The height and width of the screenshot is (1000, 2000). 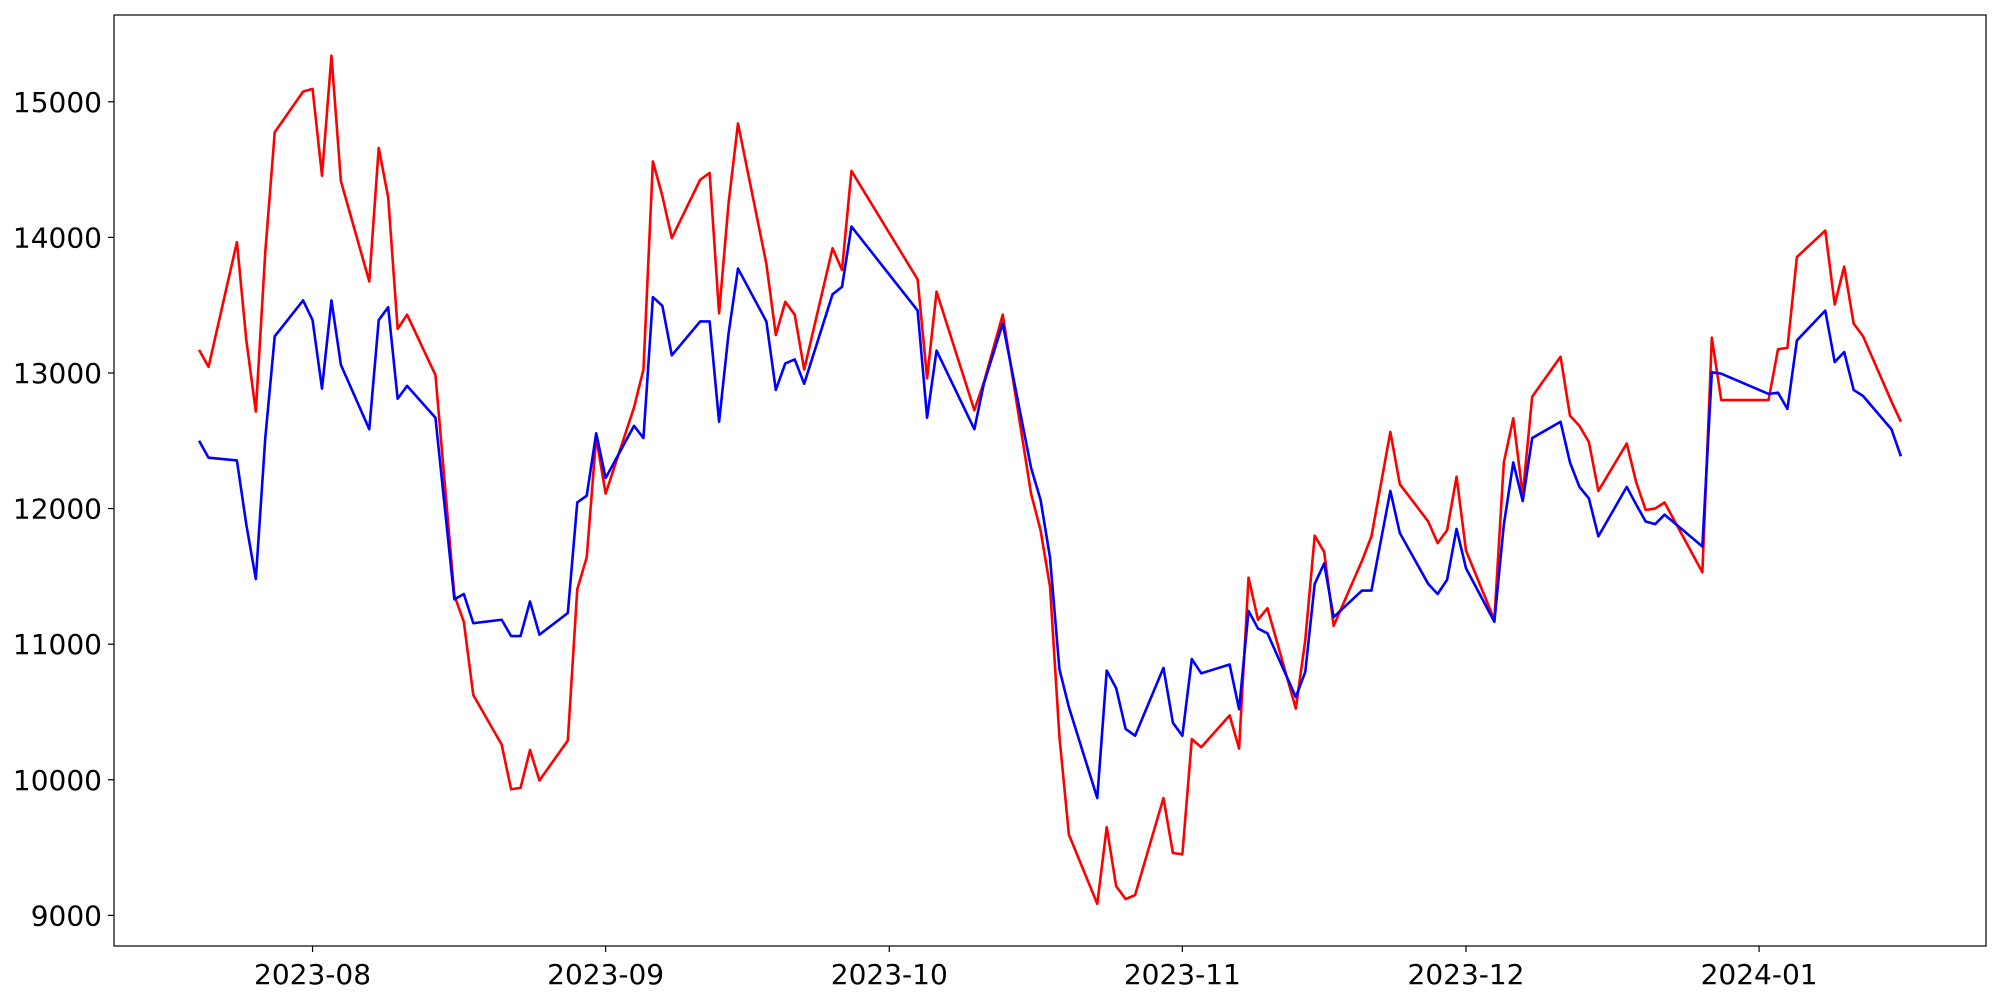 I want to click on x-tick-label: 2023-09, so click(x=605, y=974).